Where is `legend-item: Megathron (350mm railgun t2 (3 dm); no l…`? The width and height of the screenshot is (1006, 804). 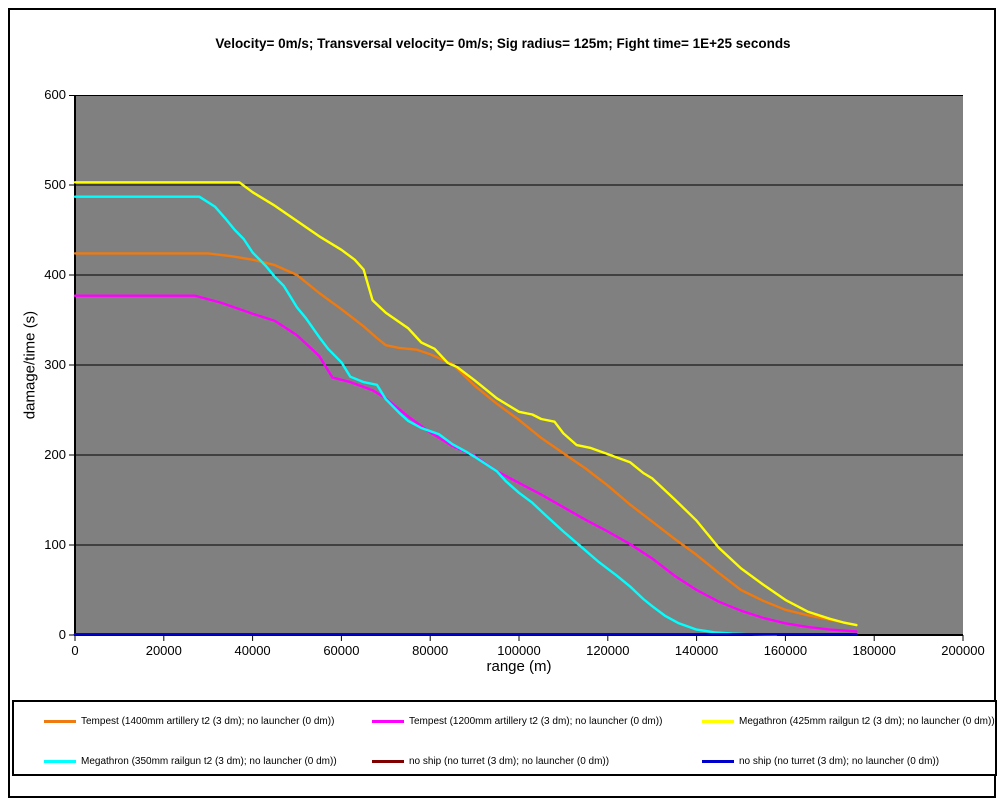 legend-item: Megathron (350mm railgun t2 (3 dm); no l… is located at coordinates (190, 761).